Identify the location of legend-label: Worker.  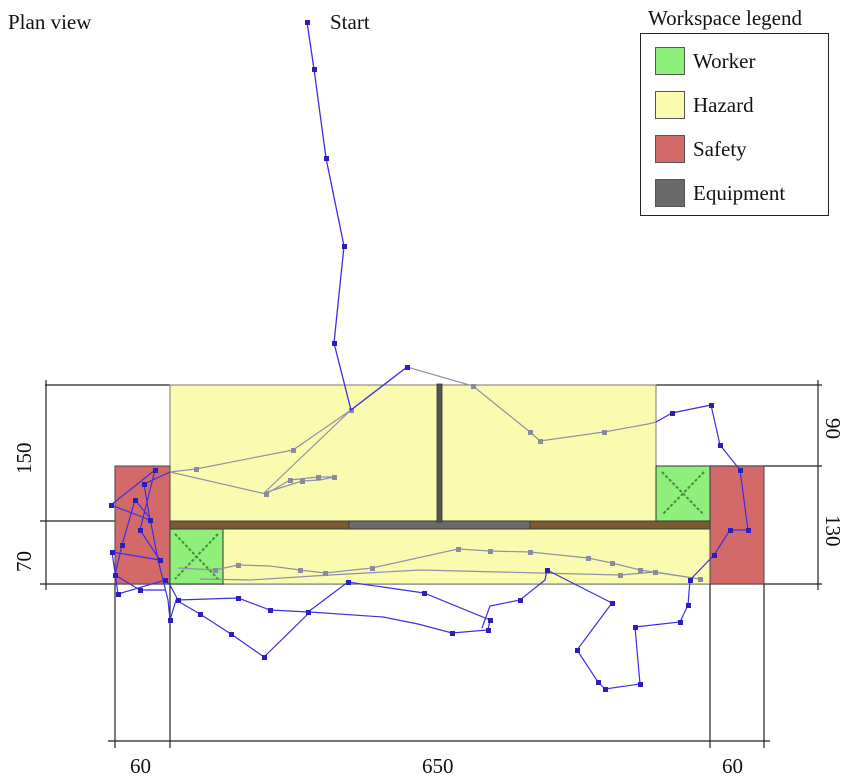
(724, 60).